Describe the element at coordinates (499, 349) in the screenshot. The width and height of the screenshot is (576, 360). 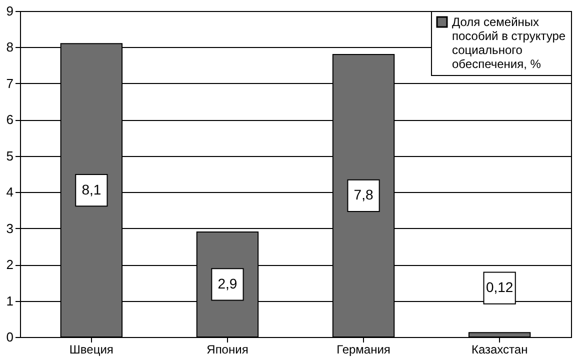
I see `x-tick-label: Казахстан` at that location.